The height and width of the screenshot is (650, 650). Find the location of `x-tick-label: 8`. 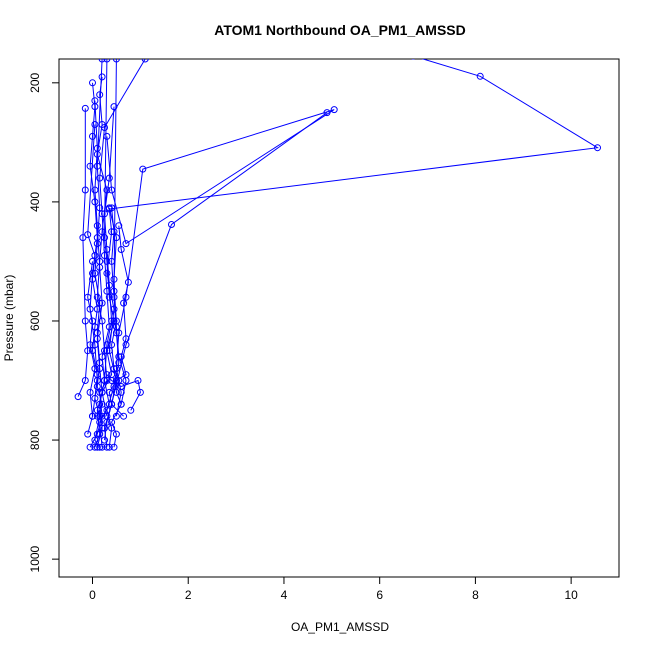

x-tick-label: 8 is located at coordinates (475, 595).